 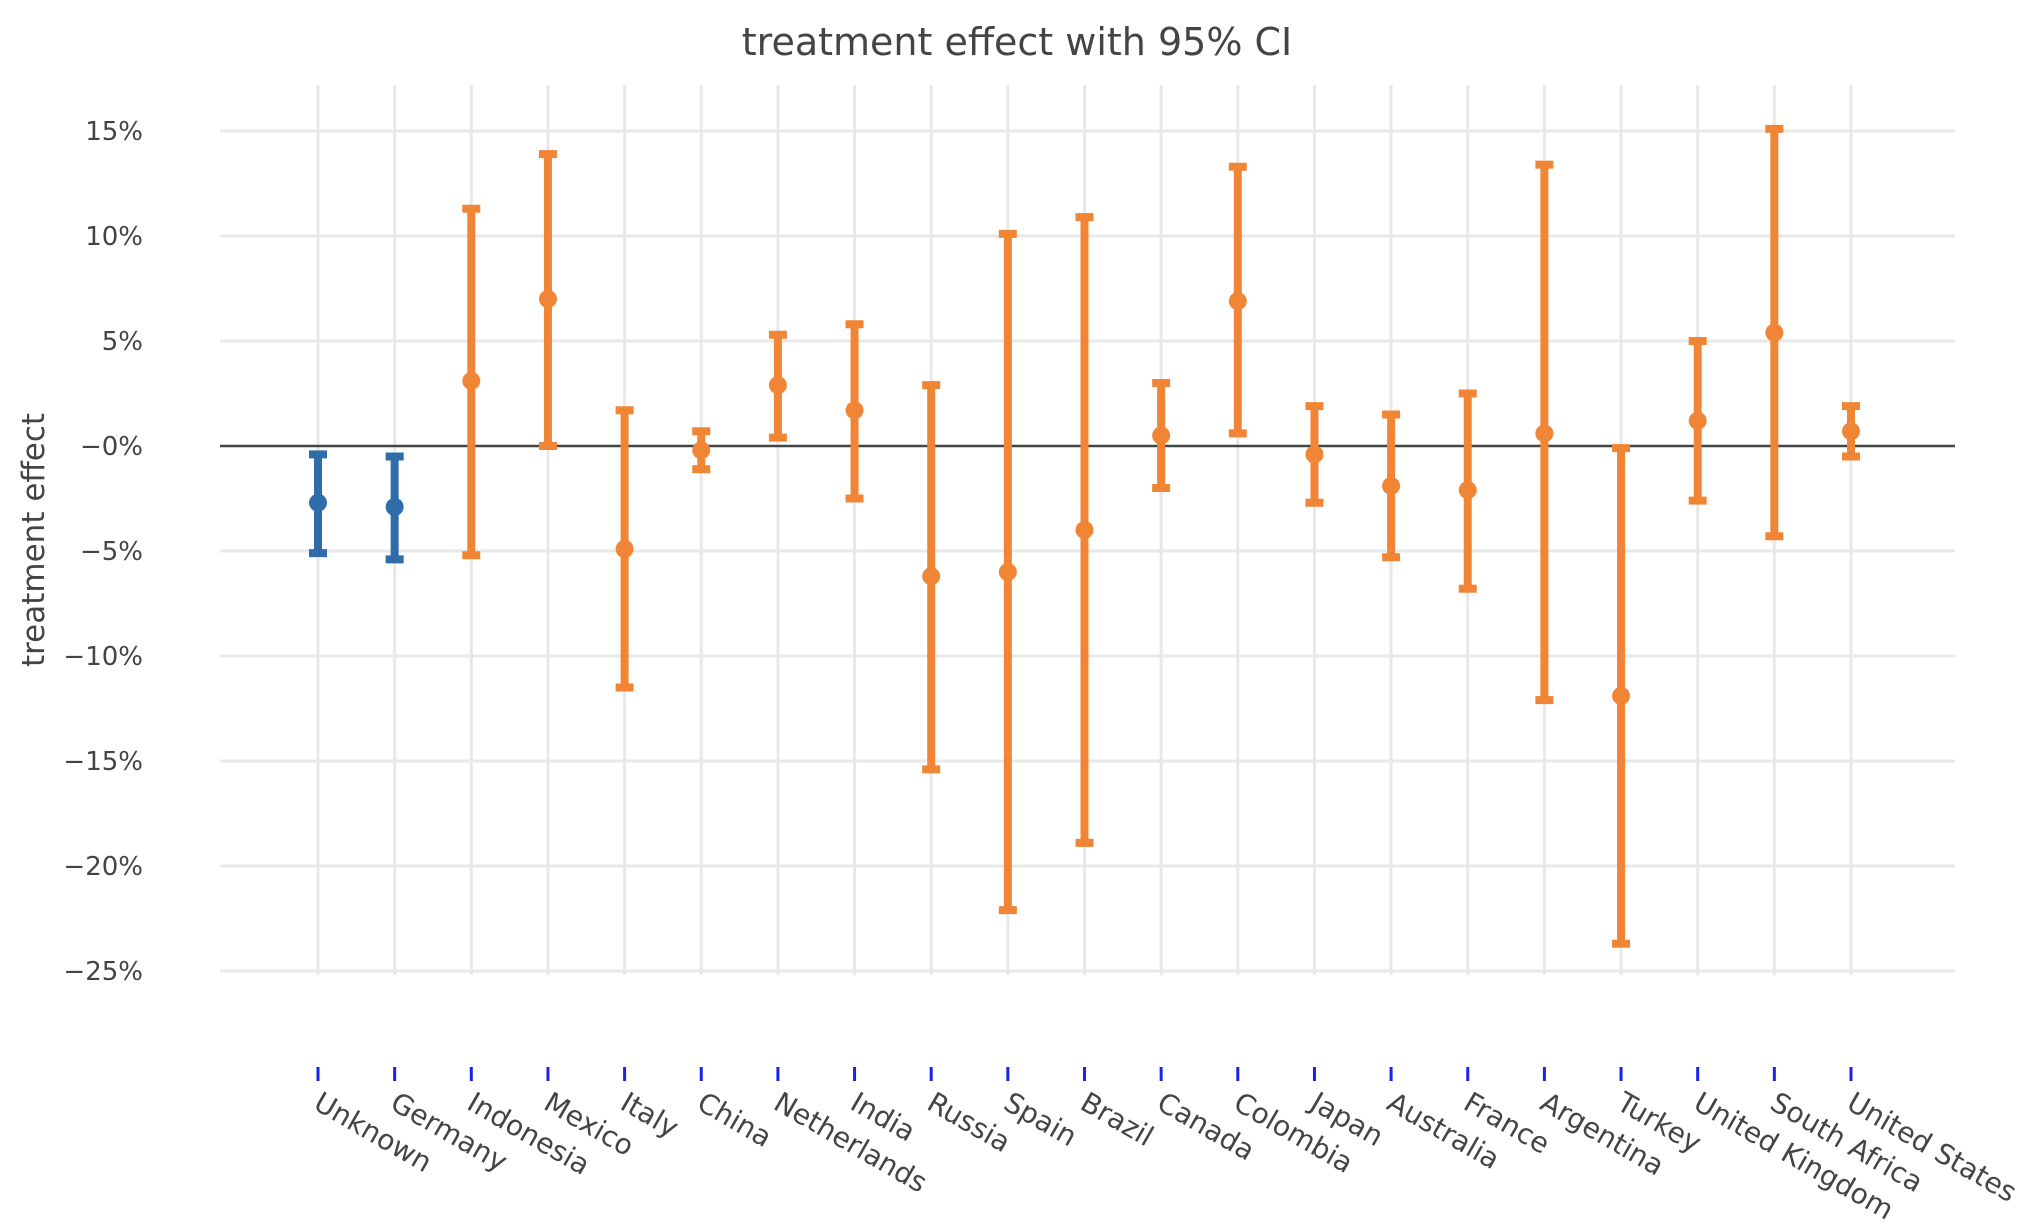 I want to click on y-tick-label: −15%, so click(x=103, y=762).